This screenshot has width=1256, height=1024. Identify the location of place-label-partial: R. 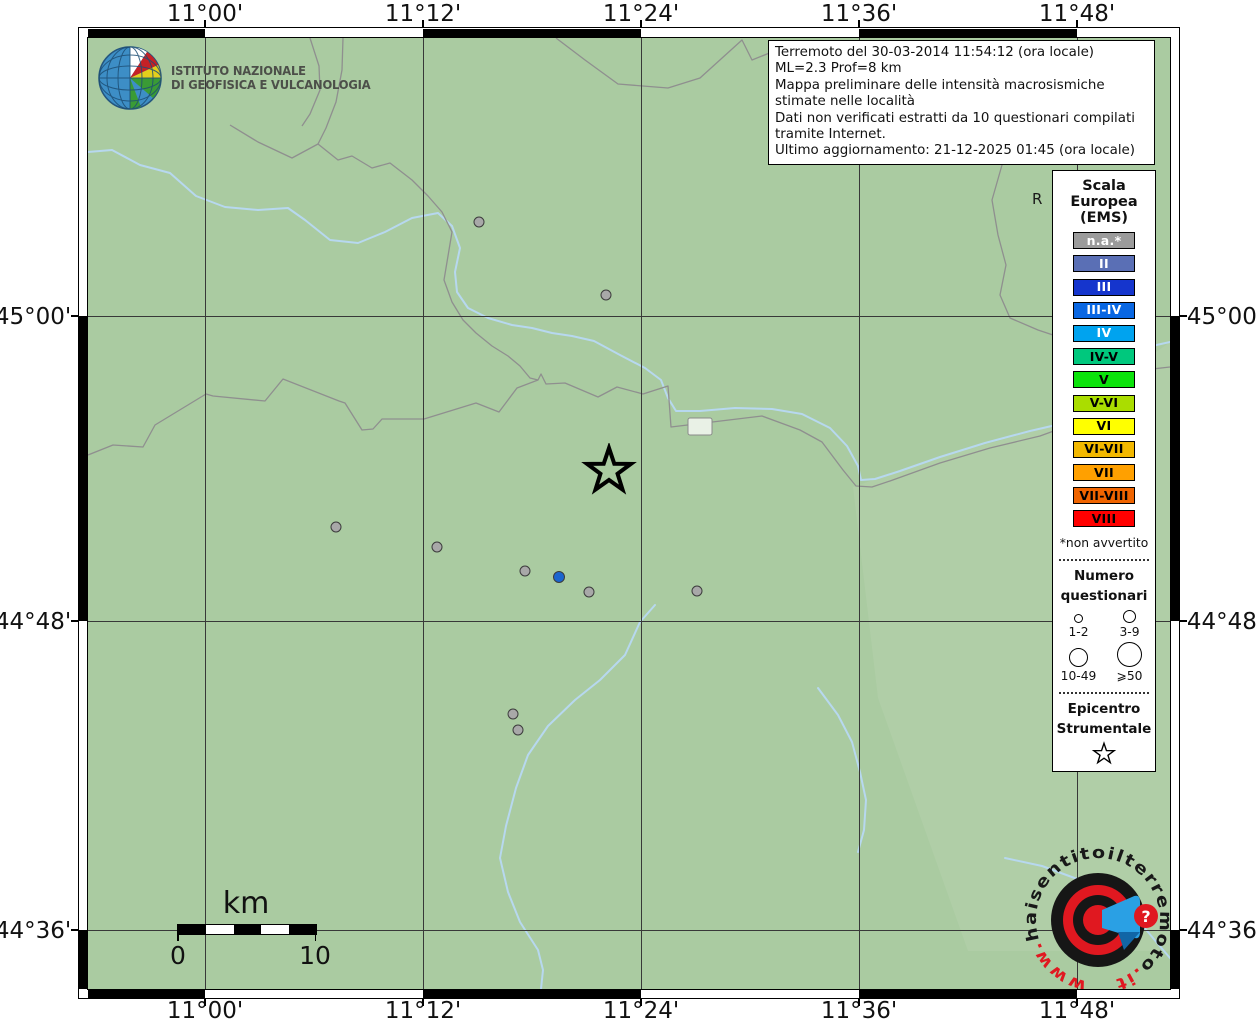
(1037, 199).